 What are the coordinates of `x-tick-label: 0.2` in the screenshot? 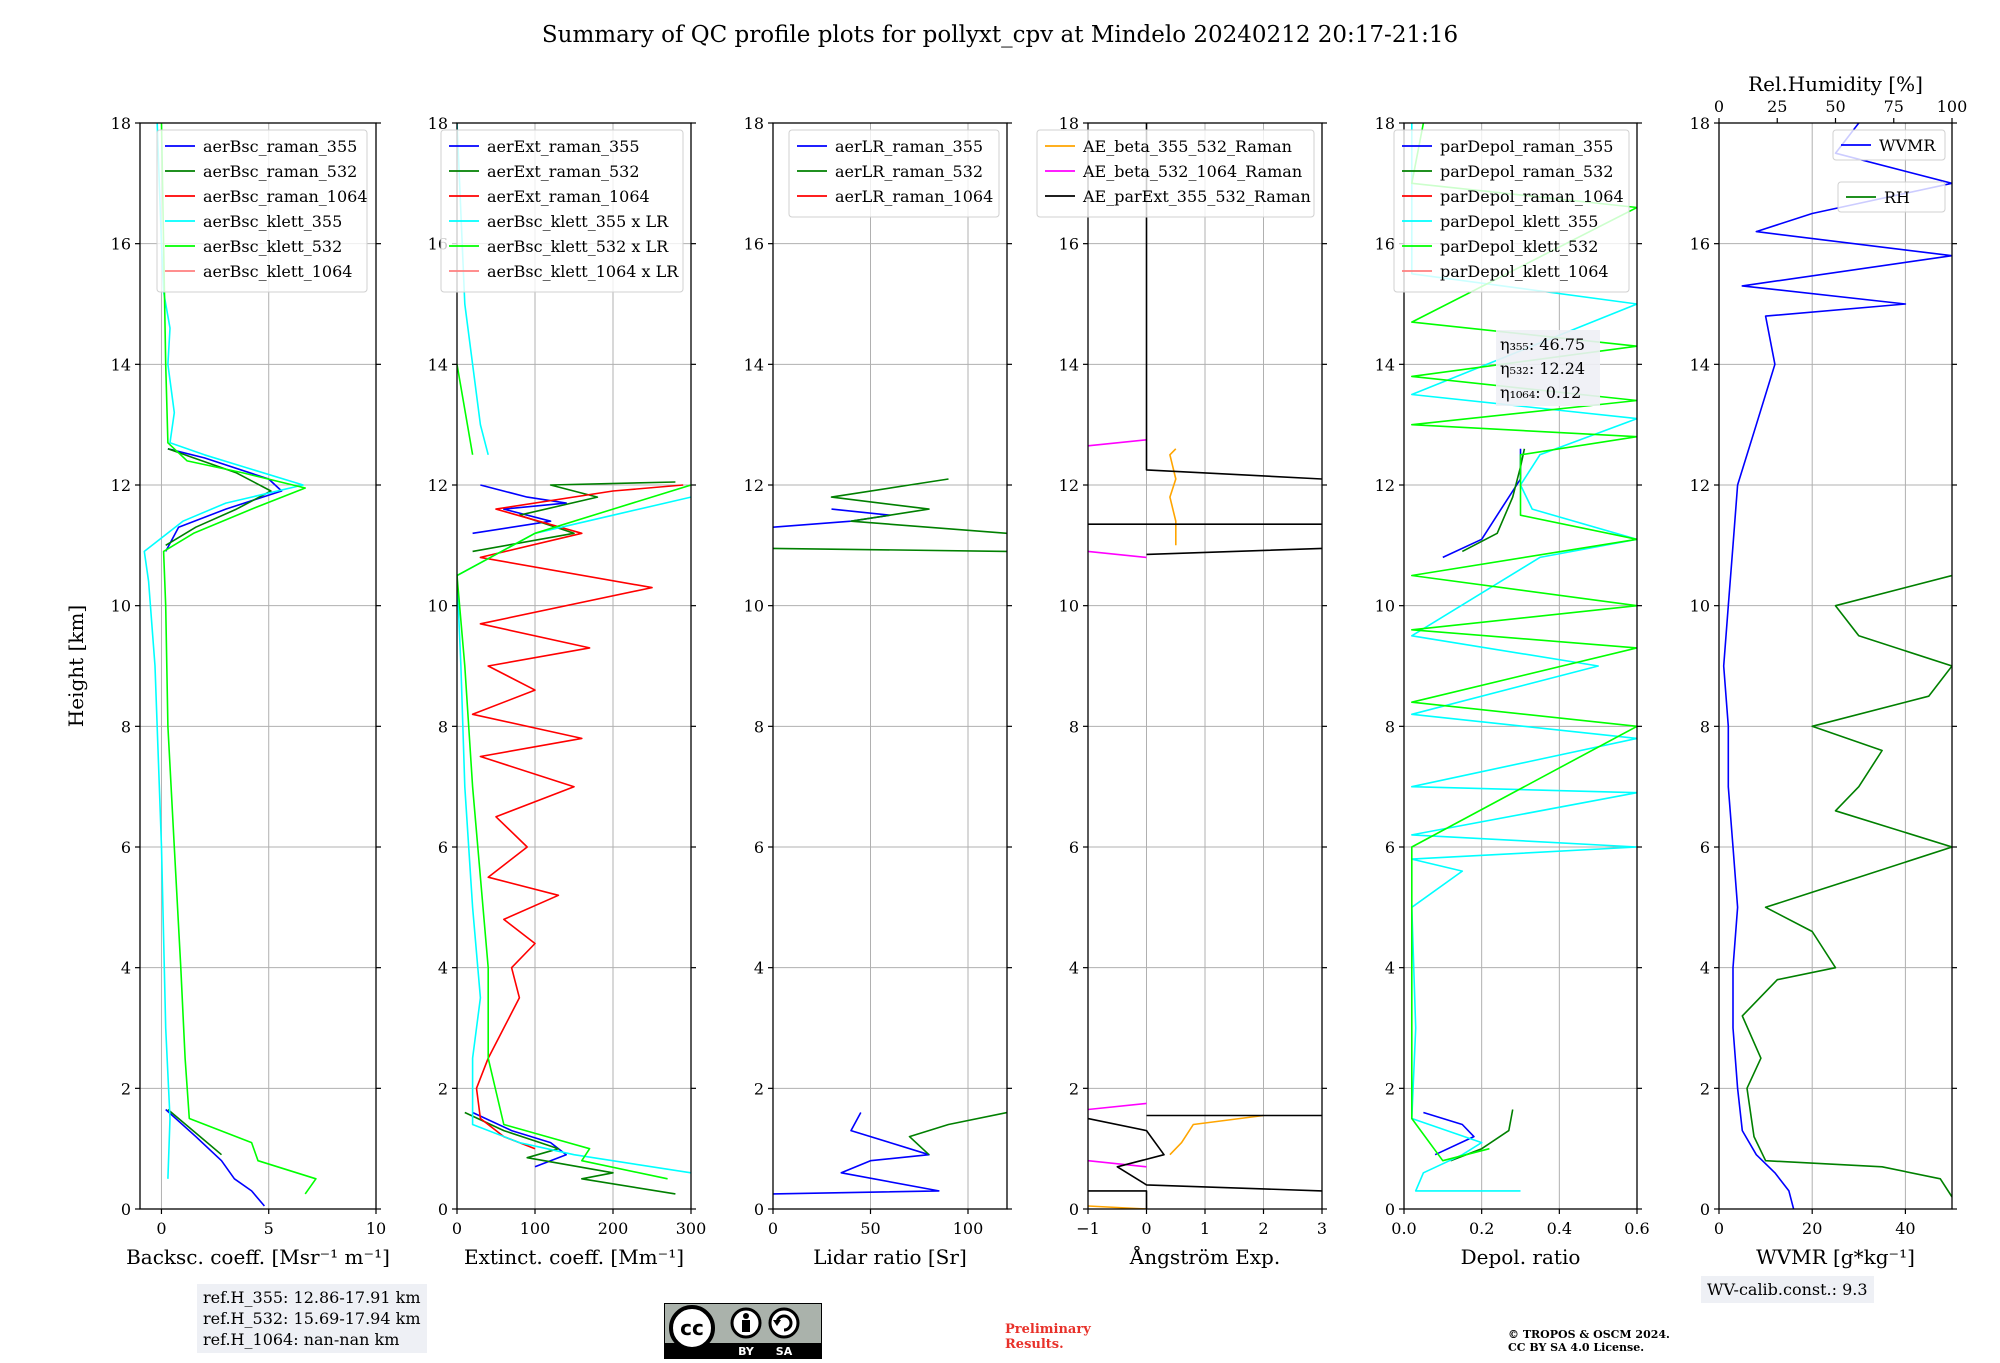 It's located at (1481, 1228).